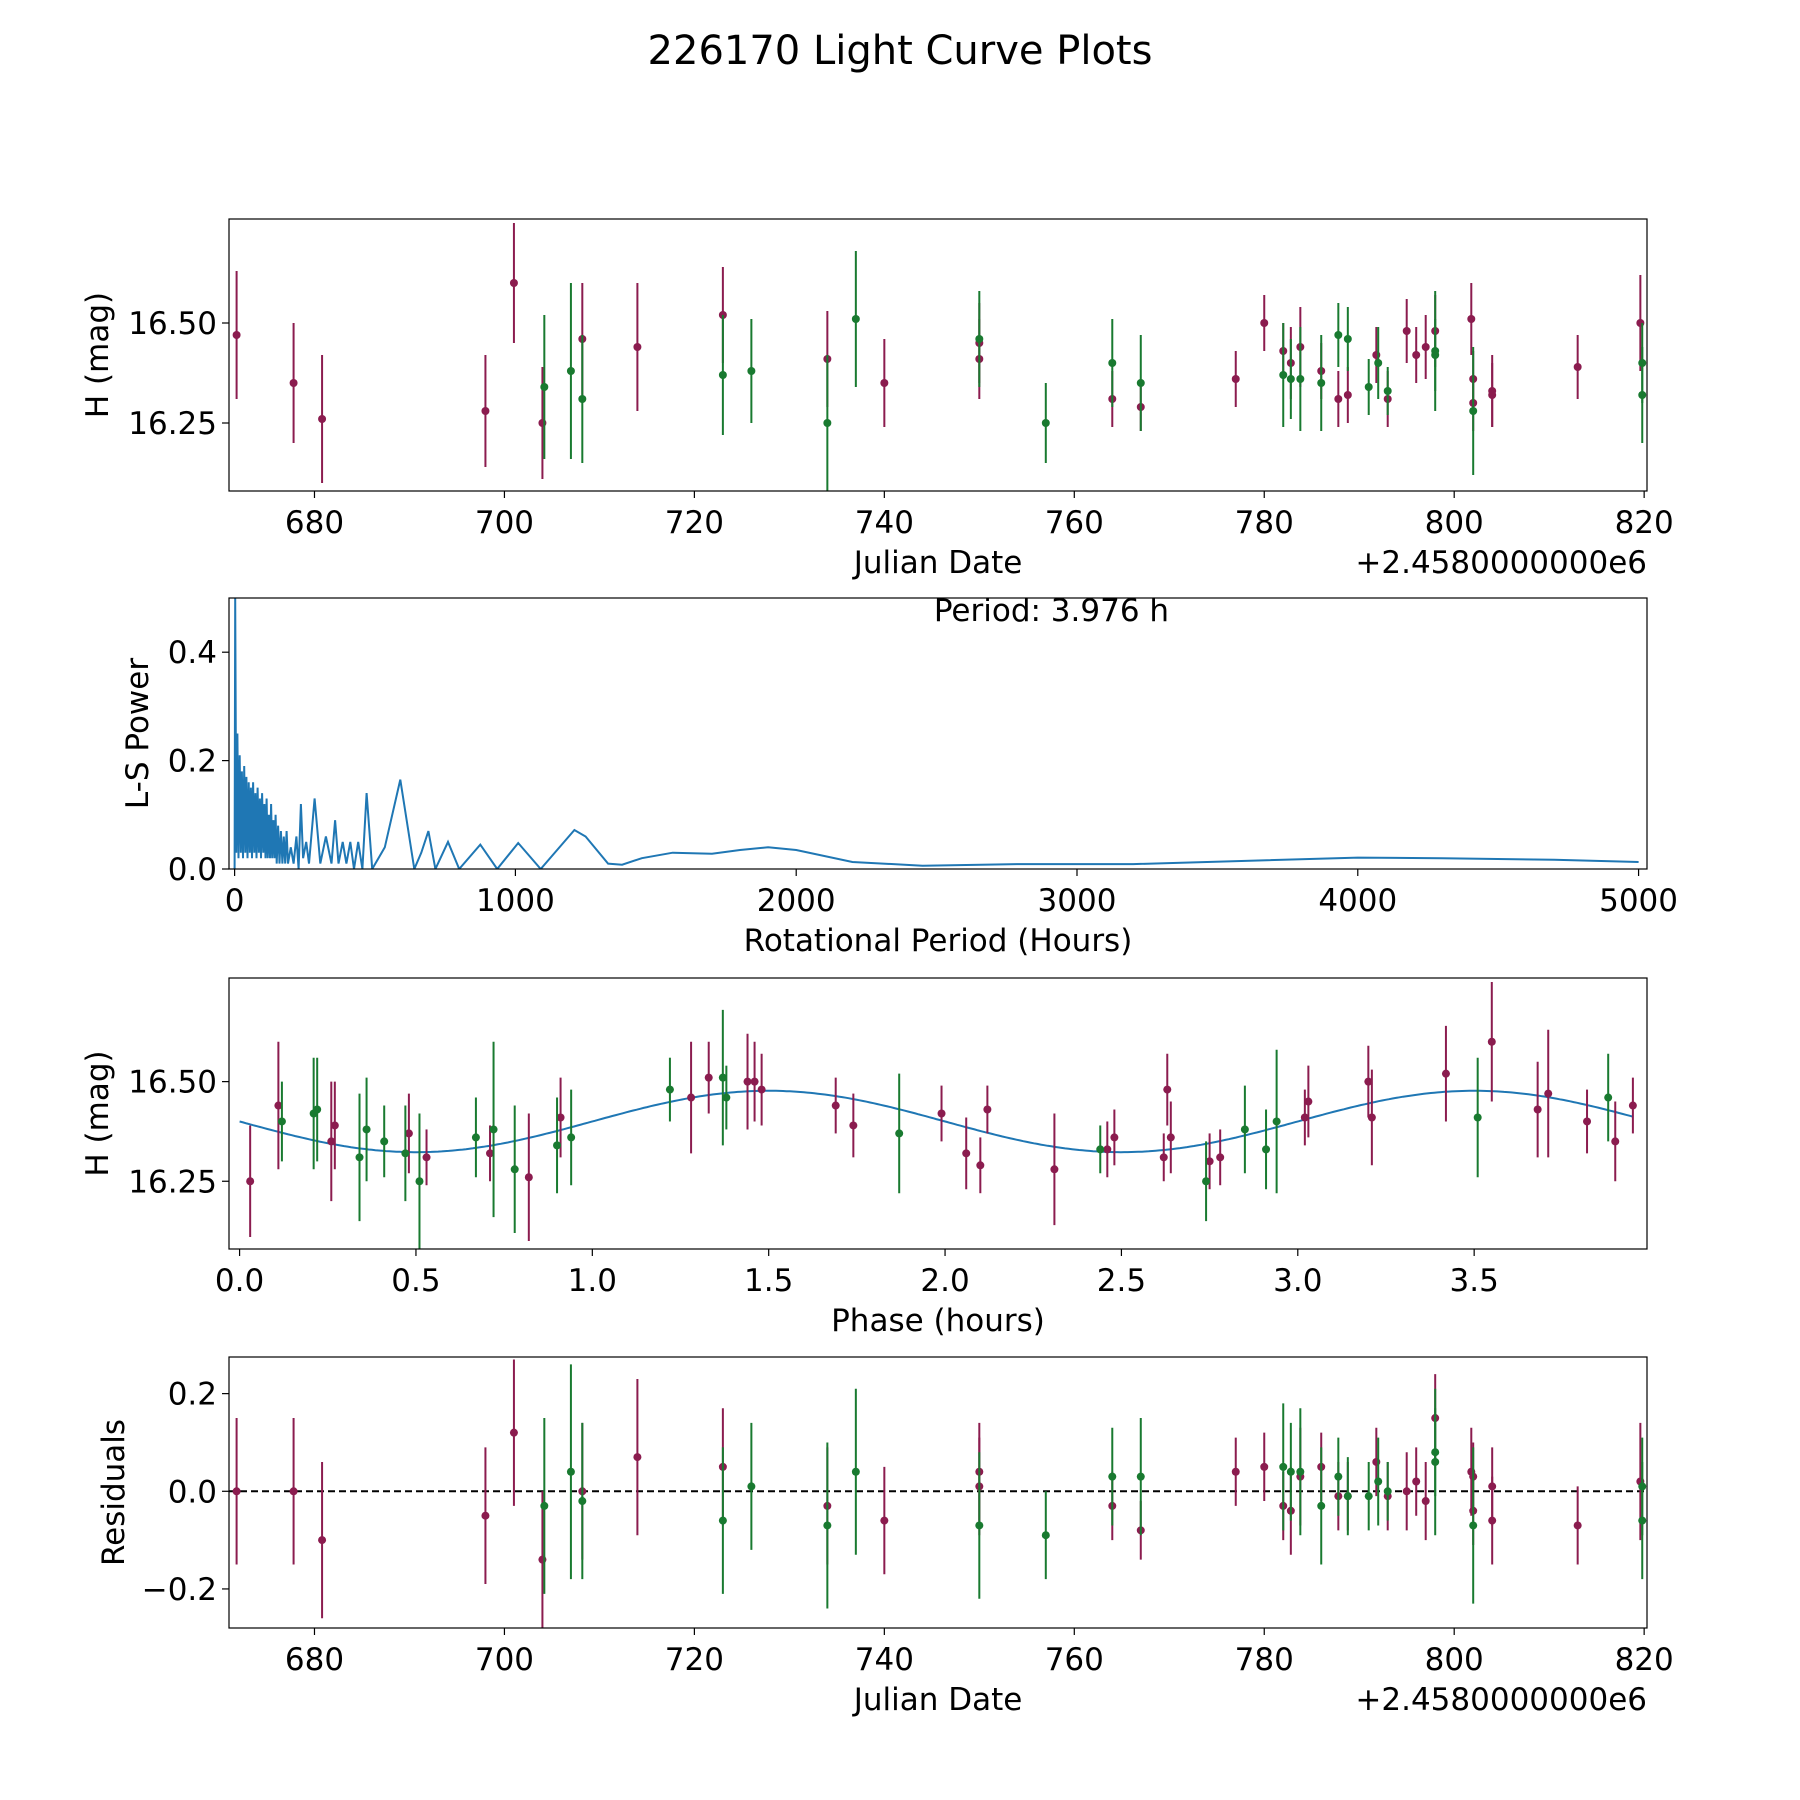 The width and height of the screenshot is (1800, 1800). What do you see at coordinates (936, 733) in the screenshot?
I see `periodogram-line` at bounding box center [936, 733].